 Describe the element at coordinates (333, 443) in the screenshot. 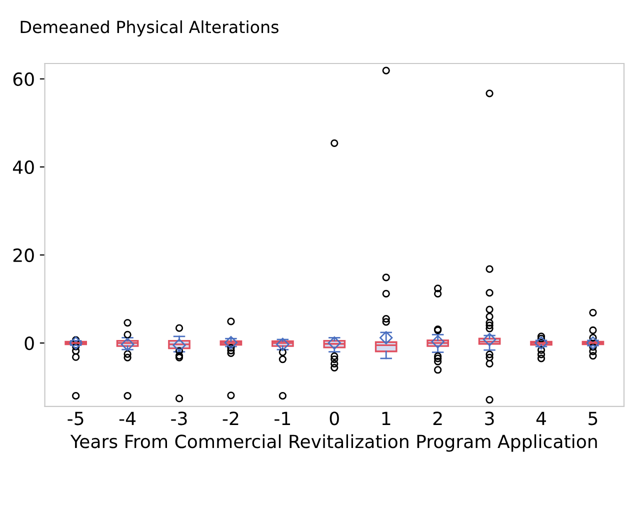

I see `x-axis-title: Years From Commercial Revitalization Program Application` at that location.